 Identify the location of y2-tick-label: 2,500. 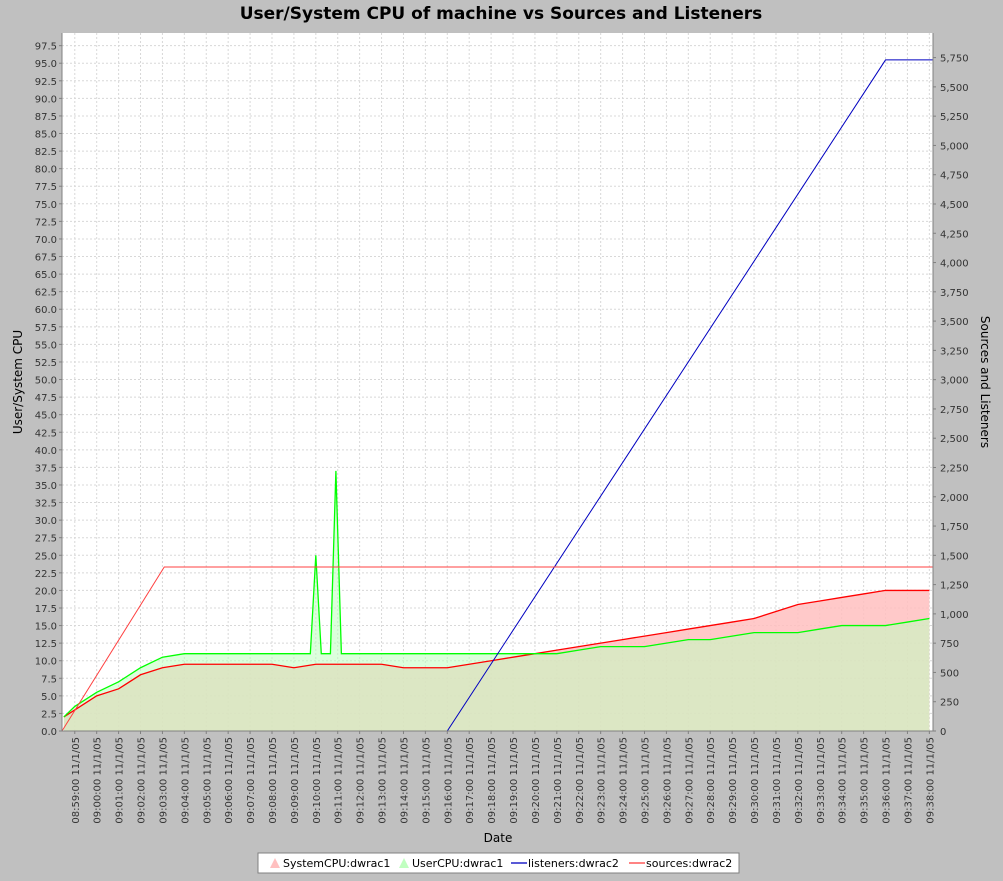
(954, 439).